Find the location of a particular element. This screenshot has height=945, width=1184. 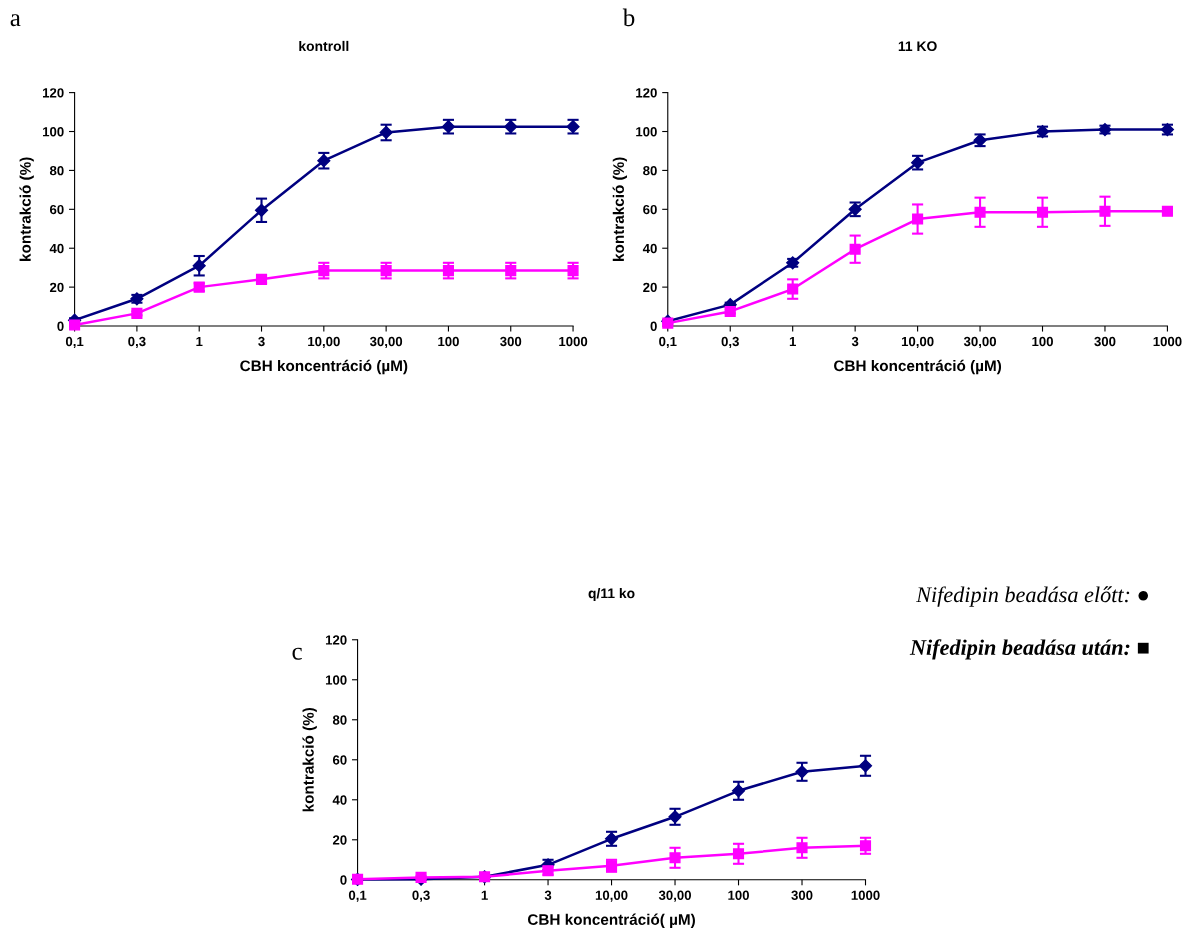

text: Nifedipin beadása után: ■ is located at coordinates (1029, 649).